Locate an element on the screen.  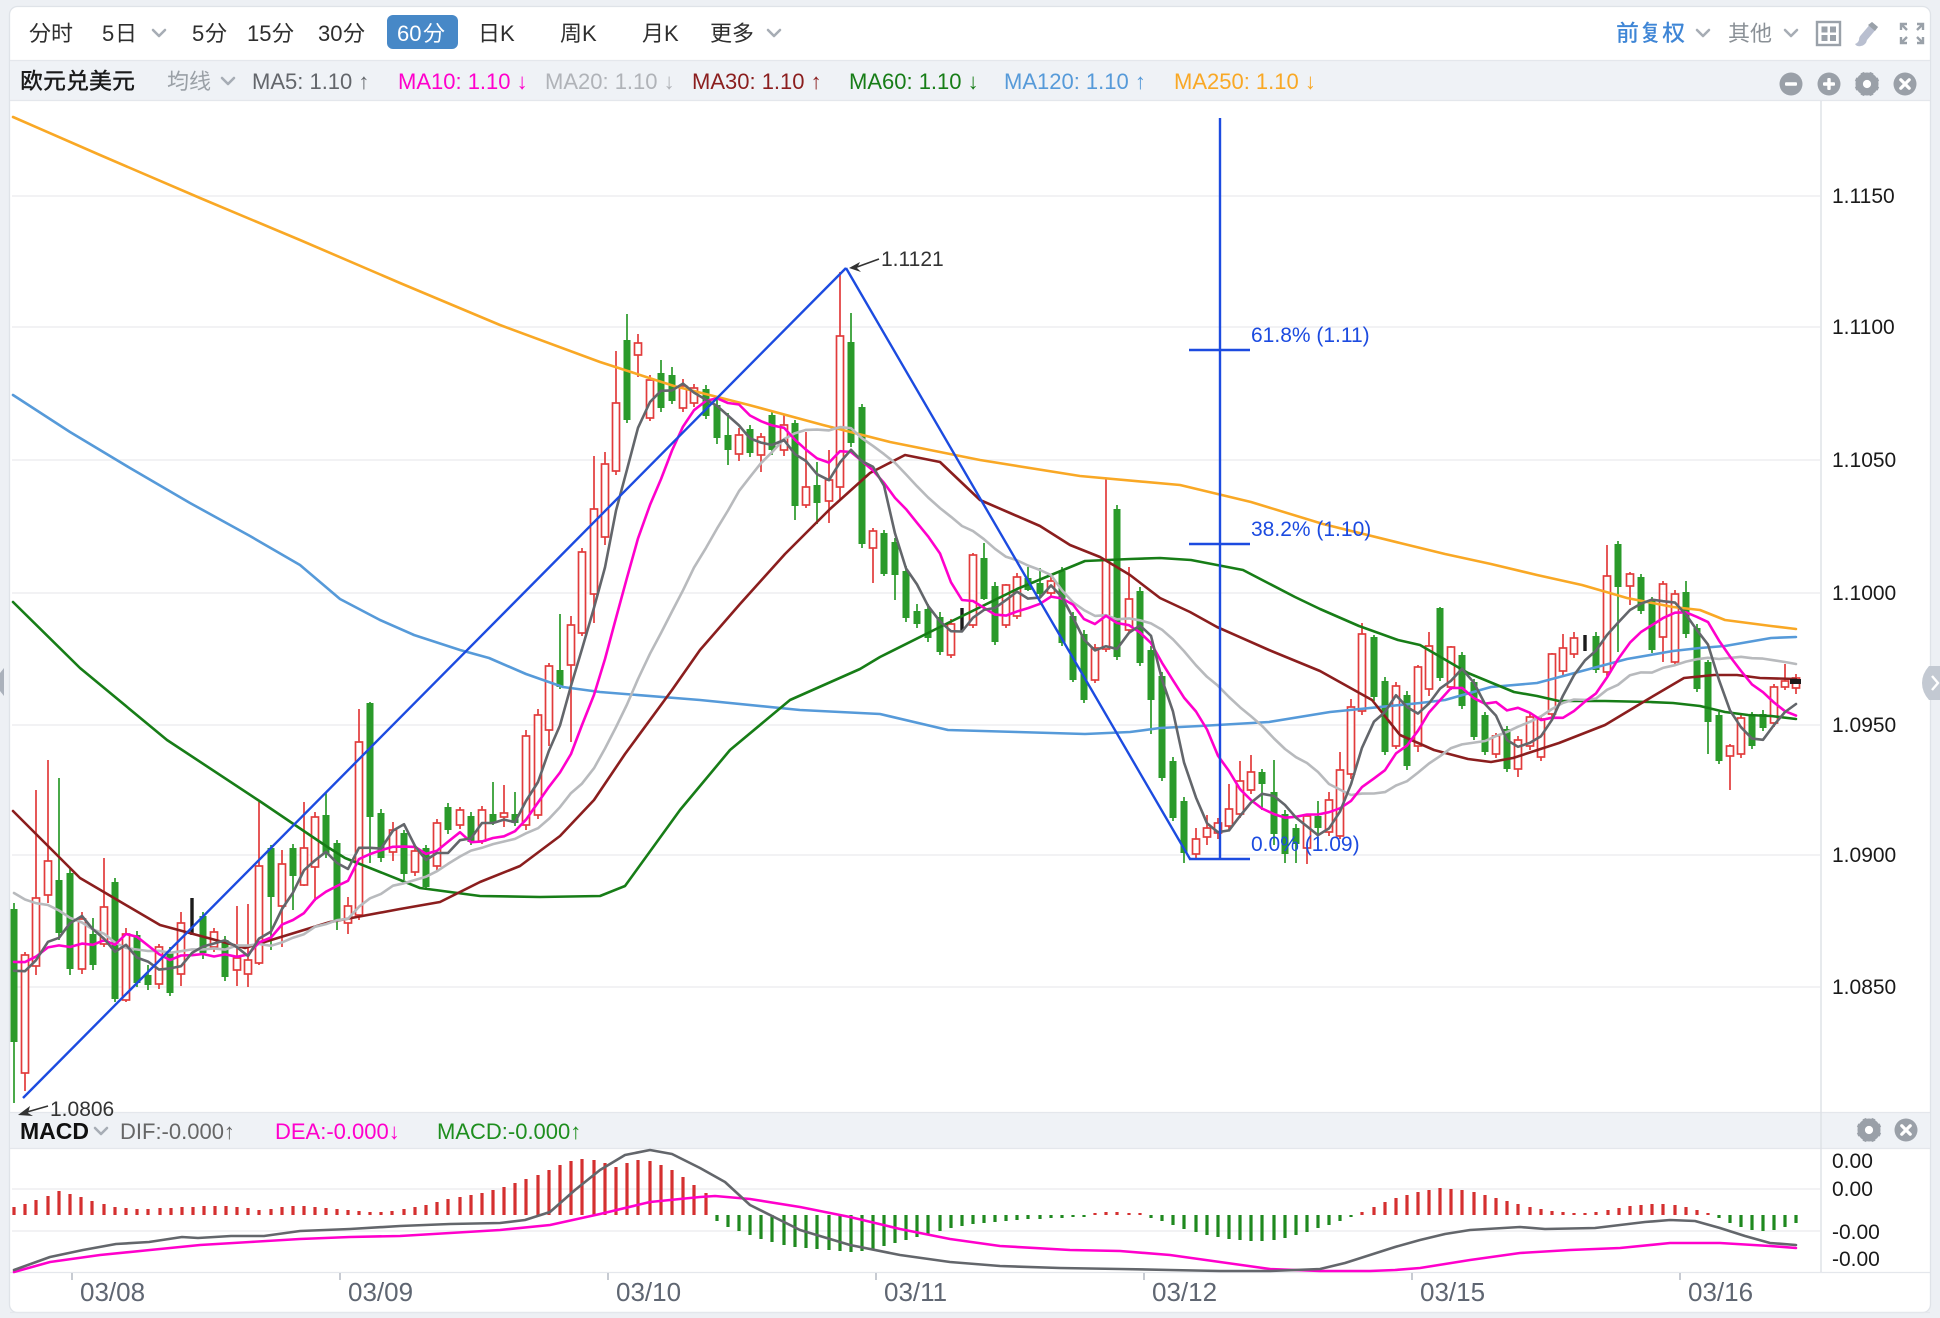
svg-text: 1.1150 is located at coordinates (1863, 196).